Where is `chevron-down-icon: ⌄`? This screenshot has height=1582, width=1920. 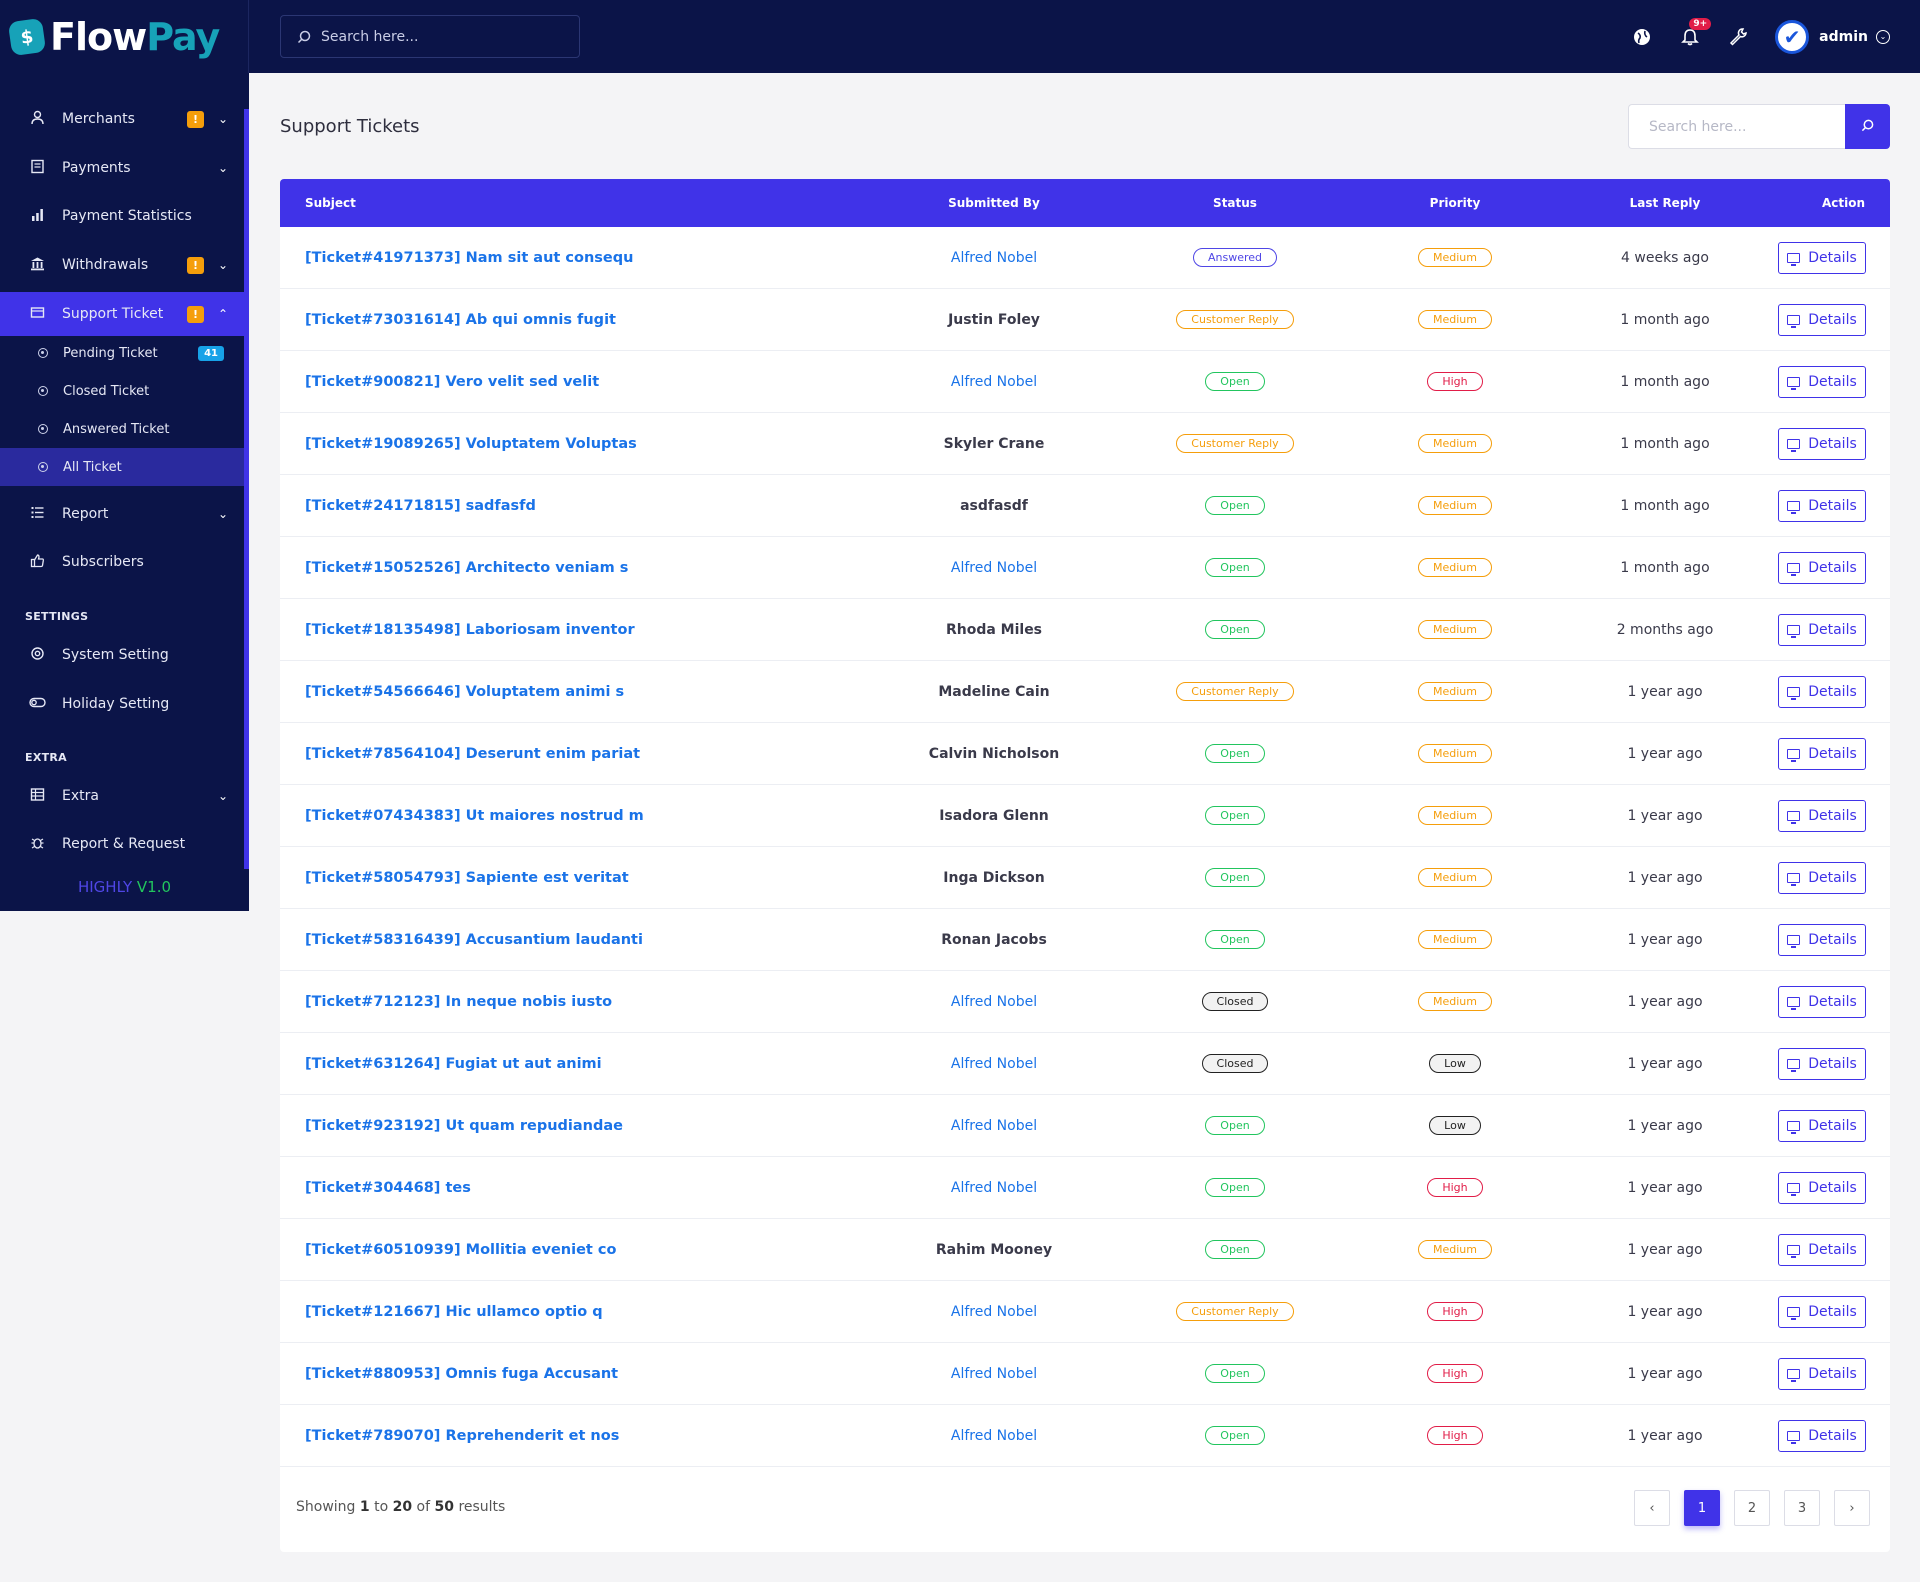 chevron-down-icon: ⌄ is located at coordinates (1883, 36).